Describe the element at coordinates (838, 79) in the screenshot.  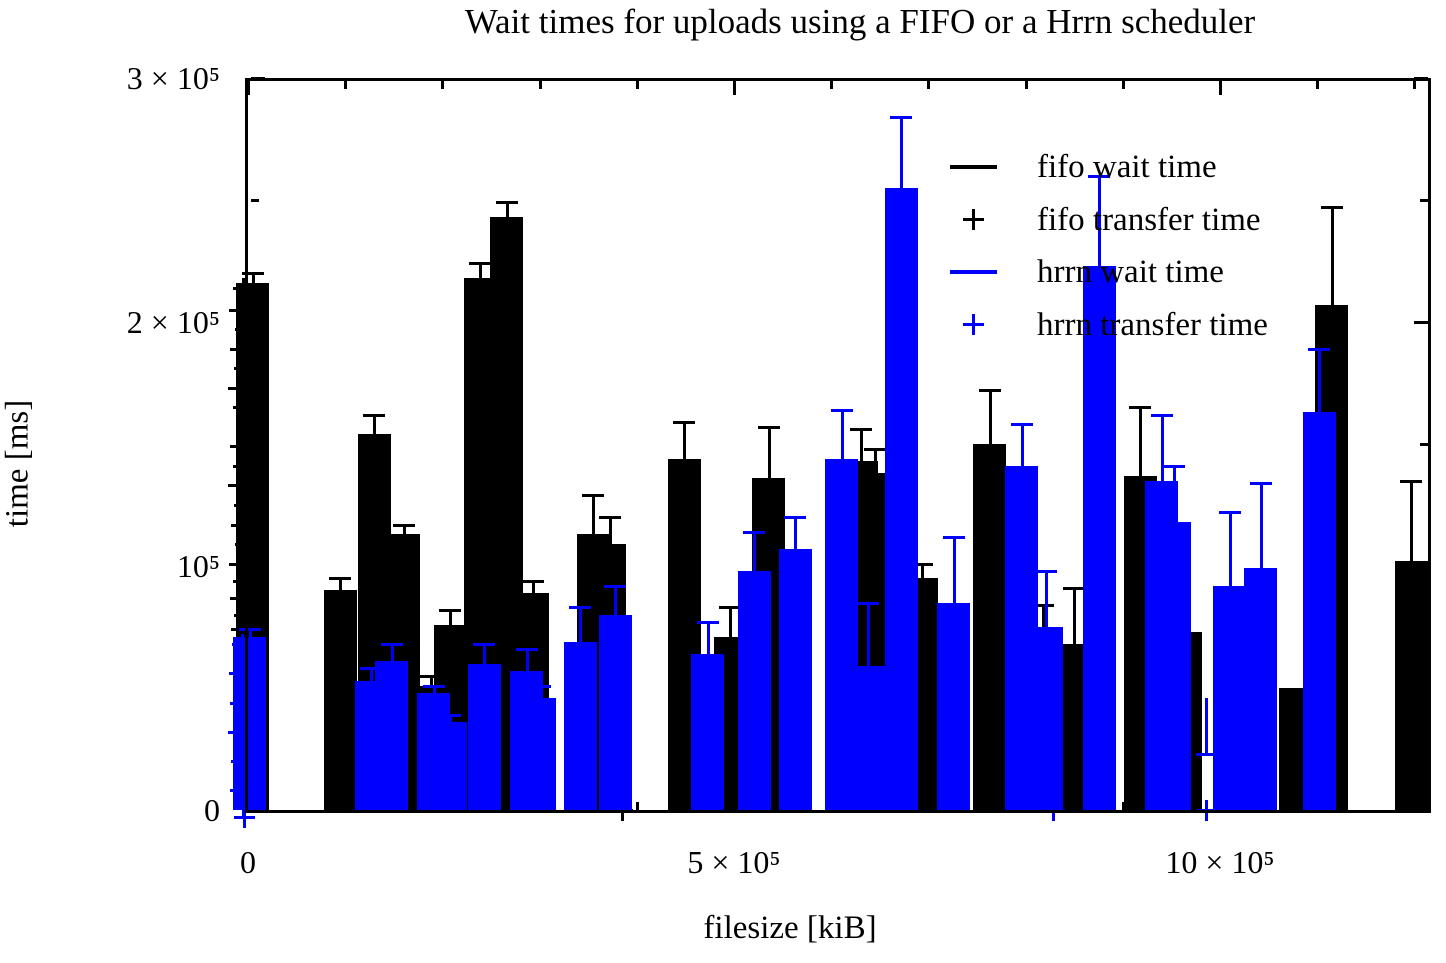
I see `plot-border-top` at that location.